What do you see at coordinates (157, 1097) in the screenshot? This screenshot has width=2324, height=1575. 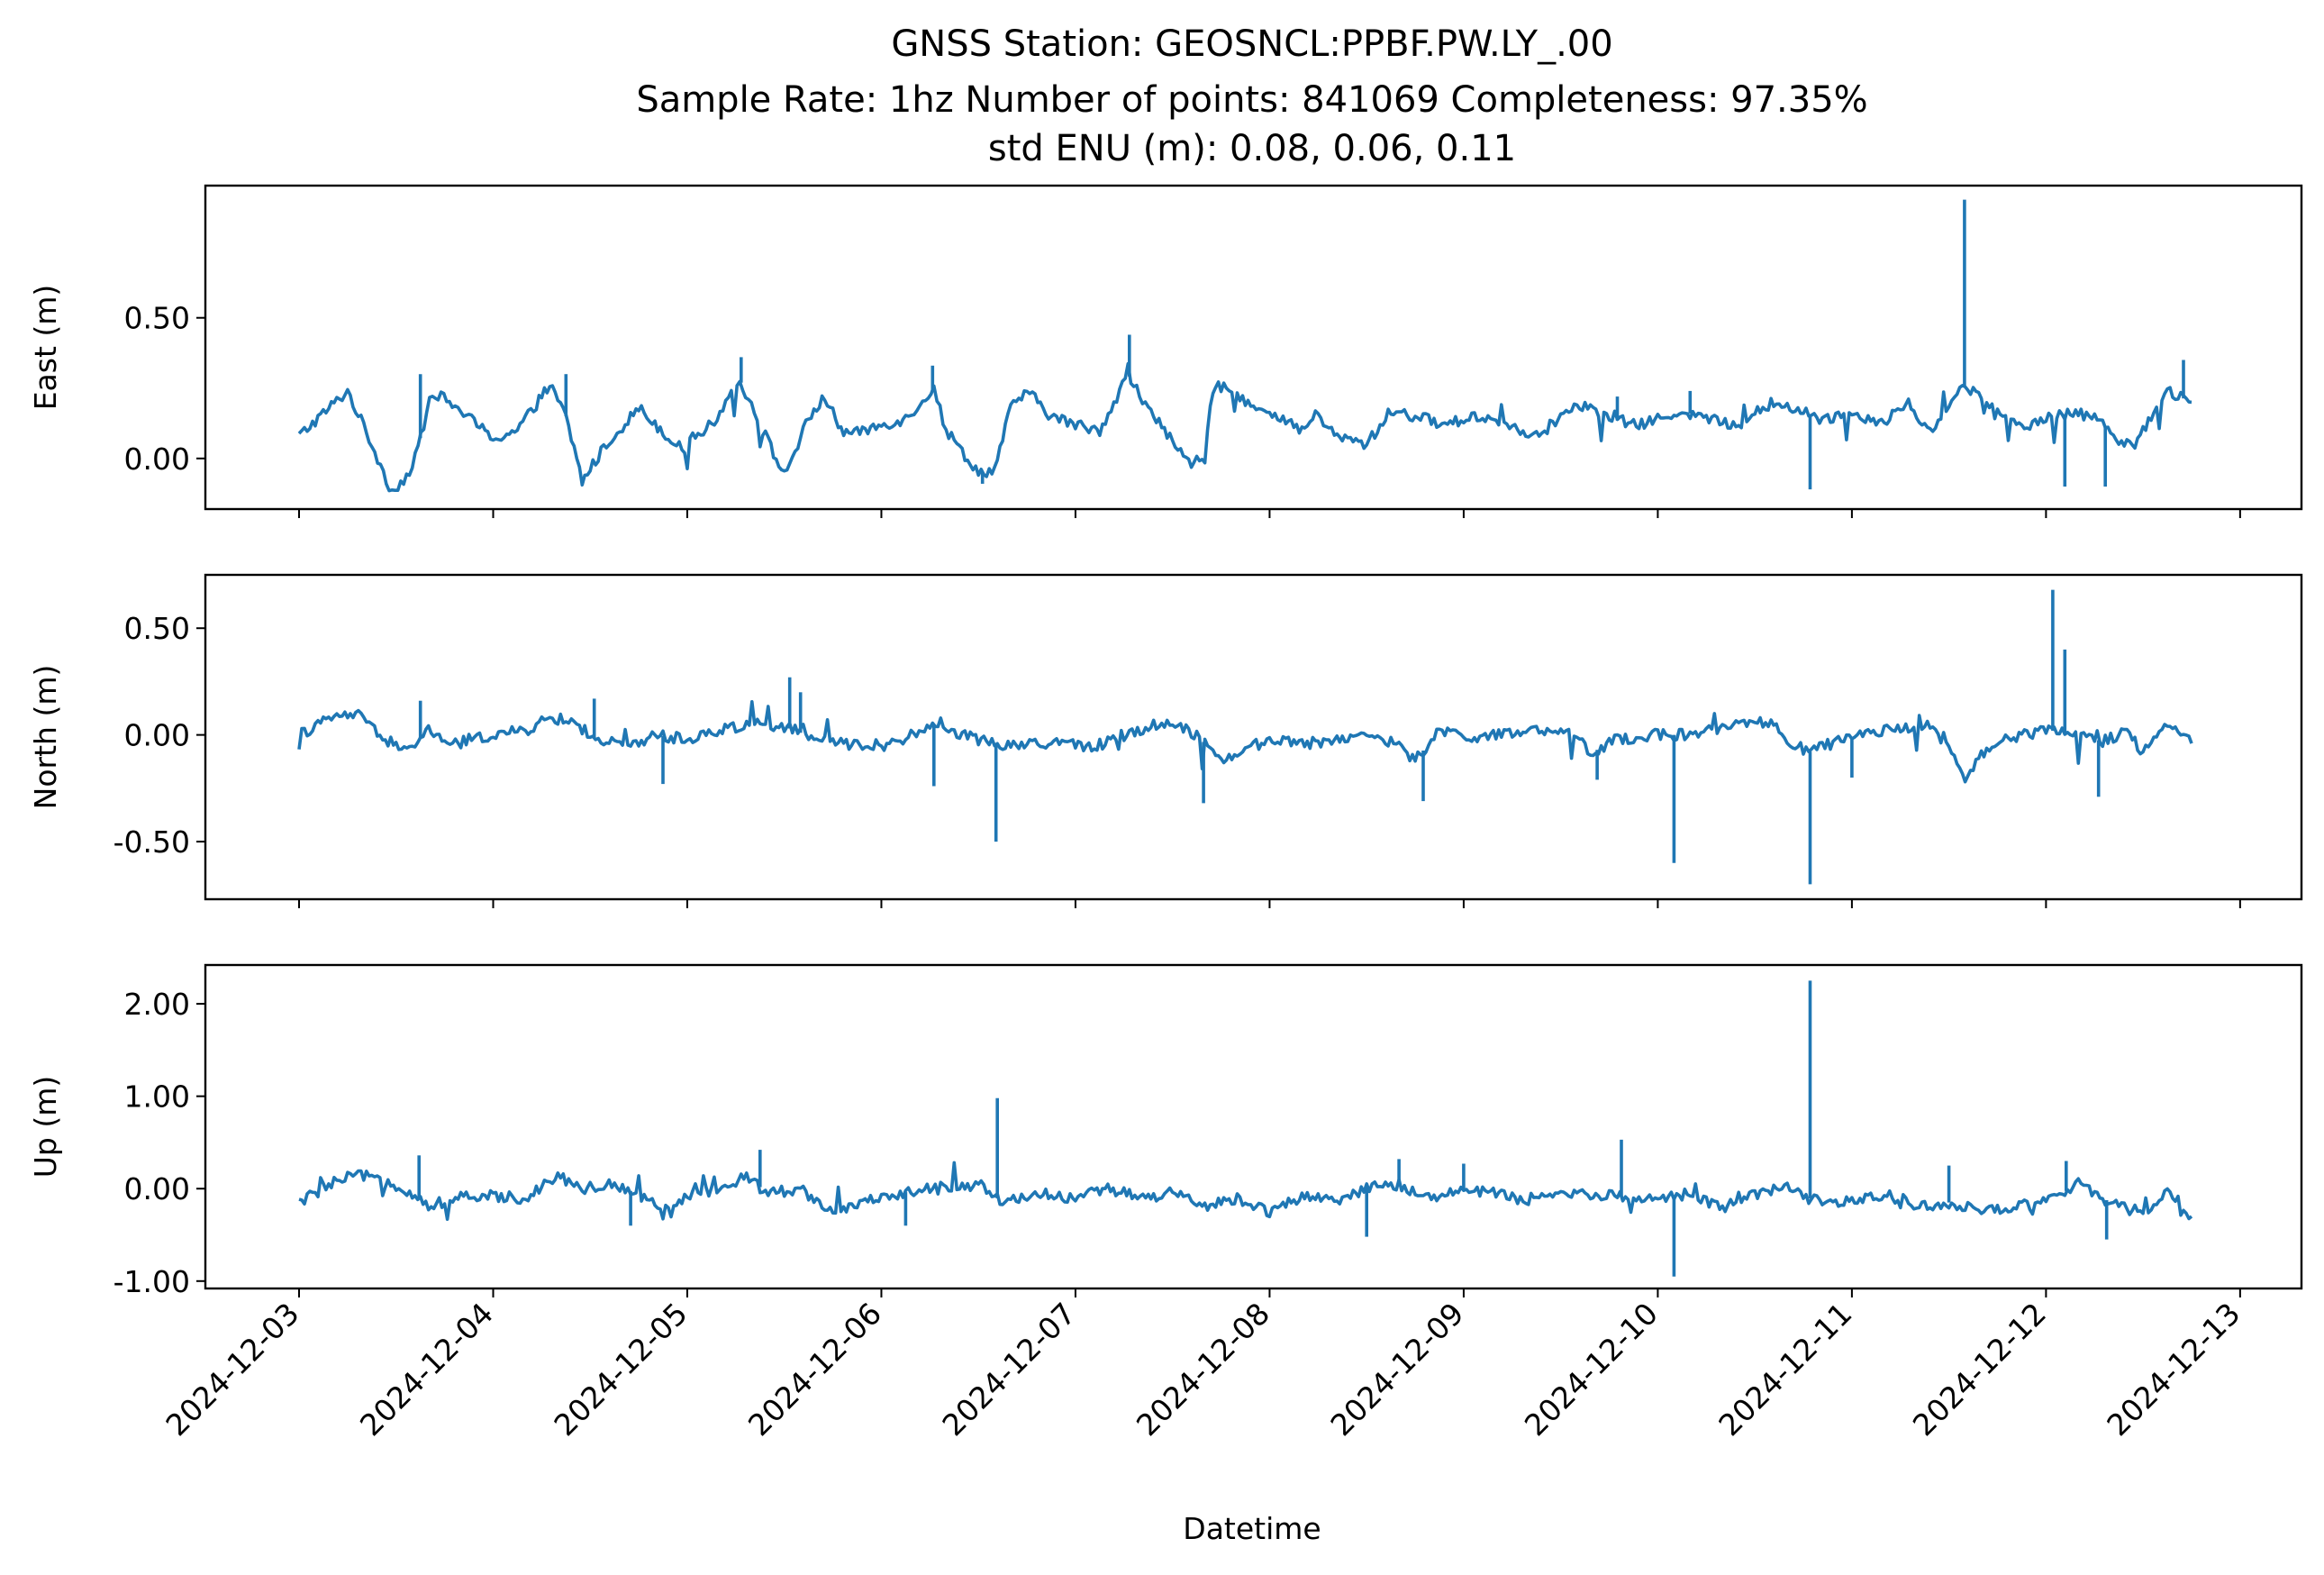 I see `y-tick-label: 1.00` at bounding box center [157, 1097].